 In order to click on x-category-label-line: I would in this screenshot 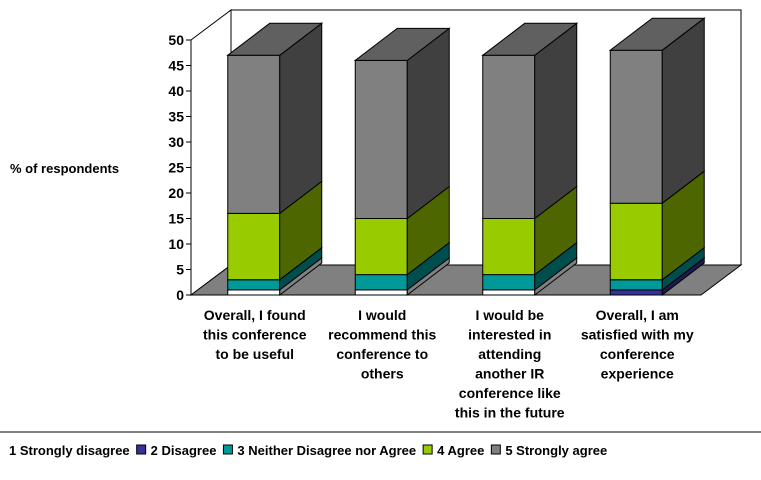, I will do `click(382, 315)`.